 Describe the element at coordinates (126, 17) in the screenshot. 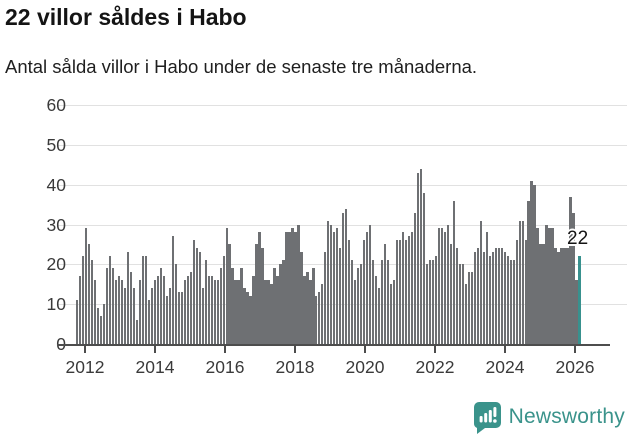

I see `page-title: 22 villor såldes i Habo` at that location.